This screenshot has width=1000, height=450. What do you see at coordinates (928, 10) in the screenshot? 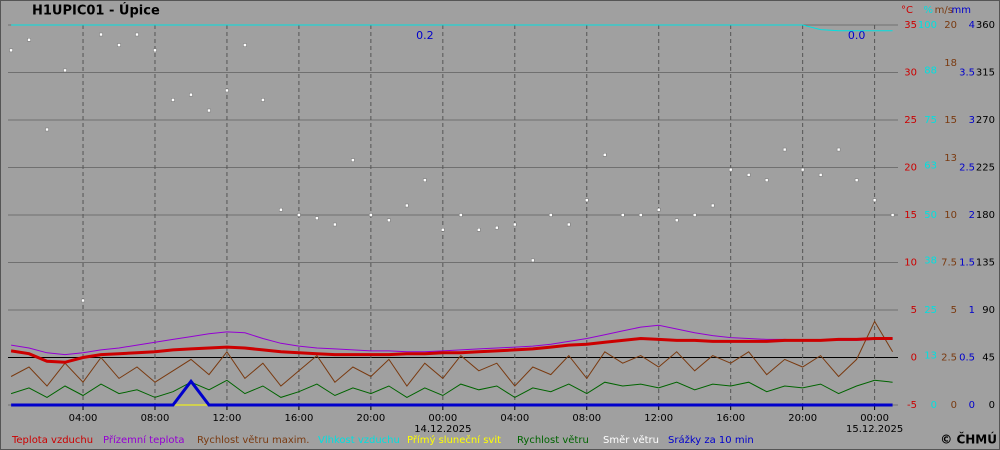
I see `axis-label: %` at bounding box center [928, 10].